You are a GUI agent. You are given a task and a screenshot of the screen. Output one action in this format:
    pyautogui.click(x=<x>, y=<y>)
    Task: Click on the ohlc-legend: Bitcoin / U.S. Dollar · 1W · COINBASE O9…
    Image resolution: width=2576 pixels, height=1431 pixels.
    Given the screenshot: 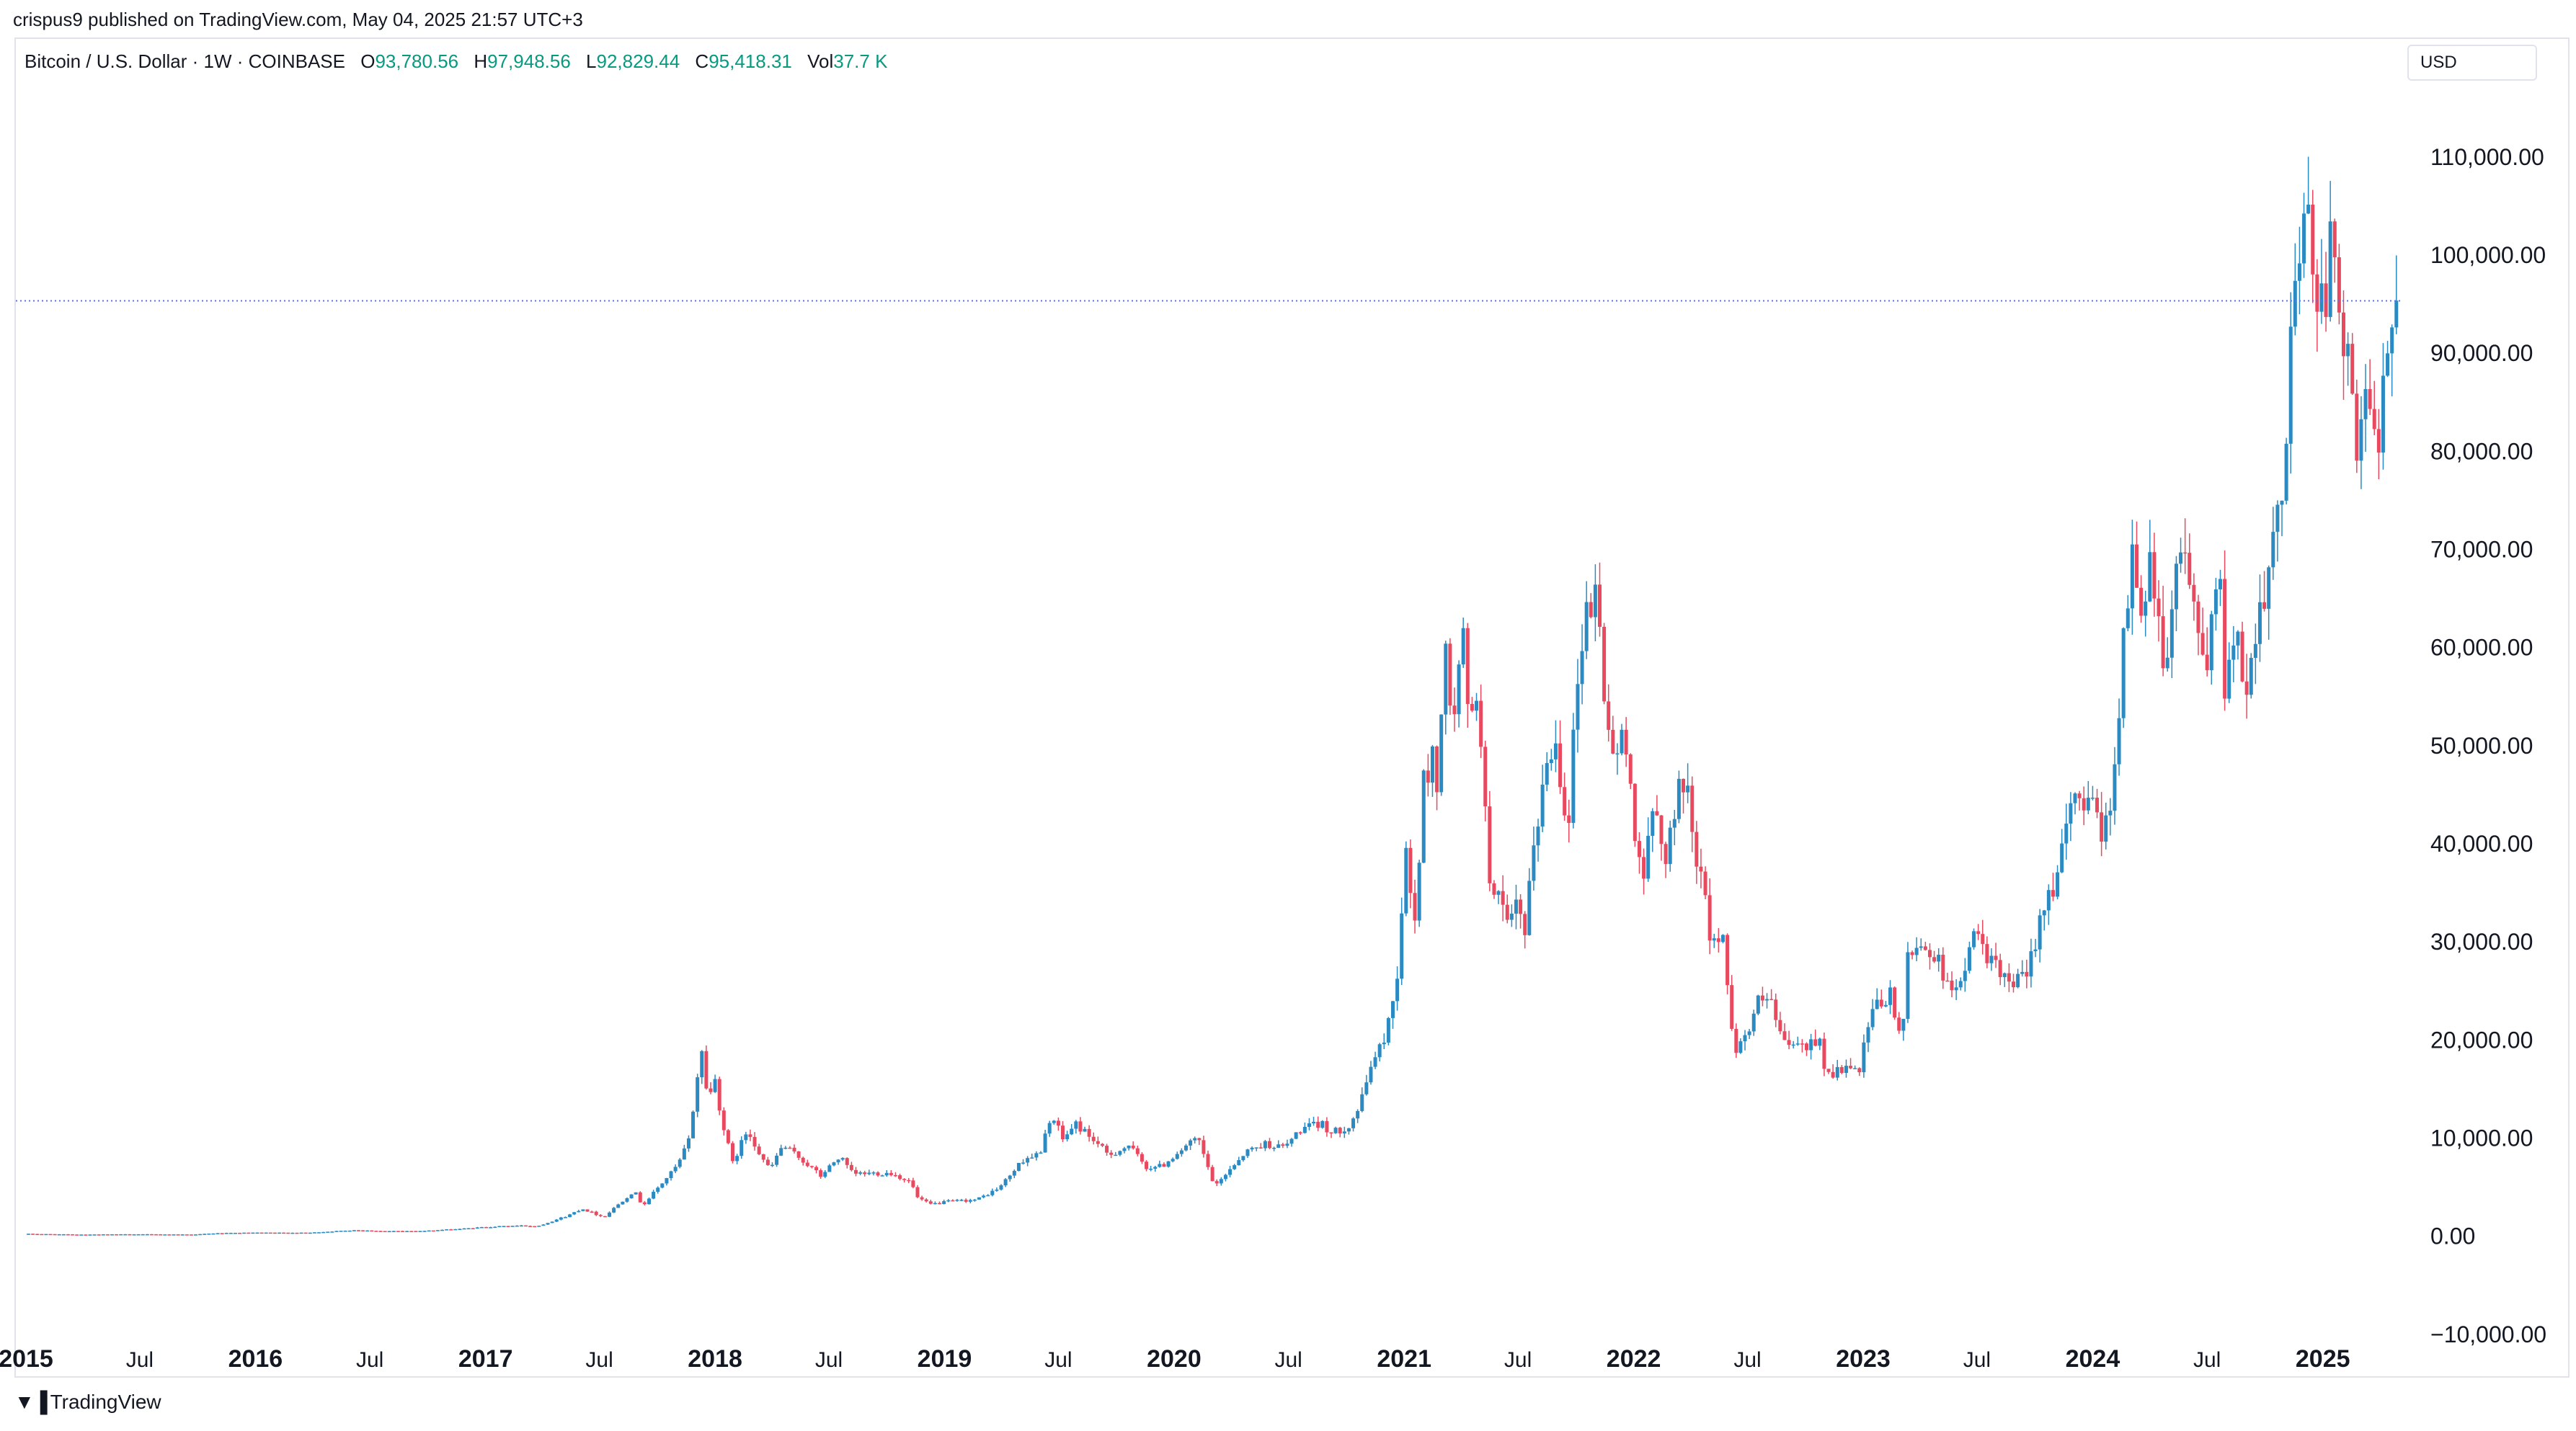 What is the action you would take?
    pyautogui.click(x=456, y=62)
    